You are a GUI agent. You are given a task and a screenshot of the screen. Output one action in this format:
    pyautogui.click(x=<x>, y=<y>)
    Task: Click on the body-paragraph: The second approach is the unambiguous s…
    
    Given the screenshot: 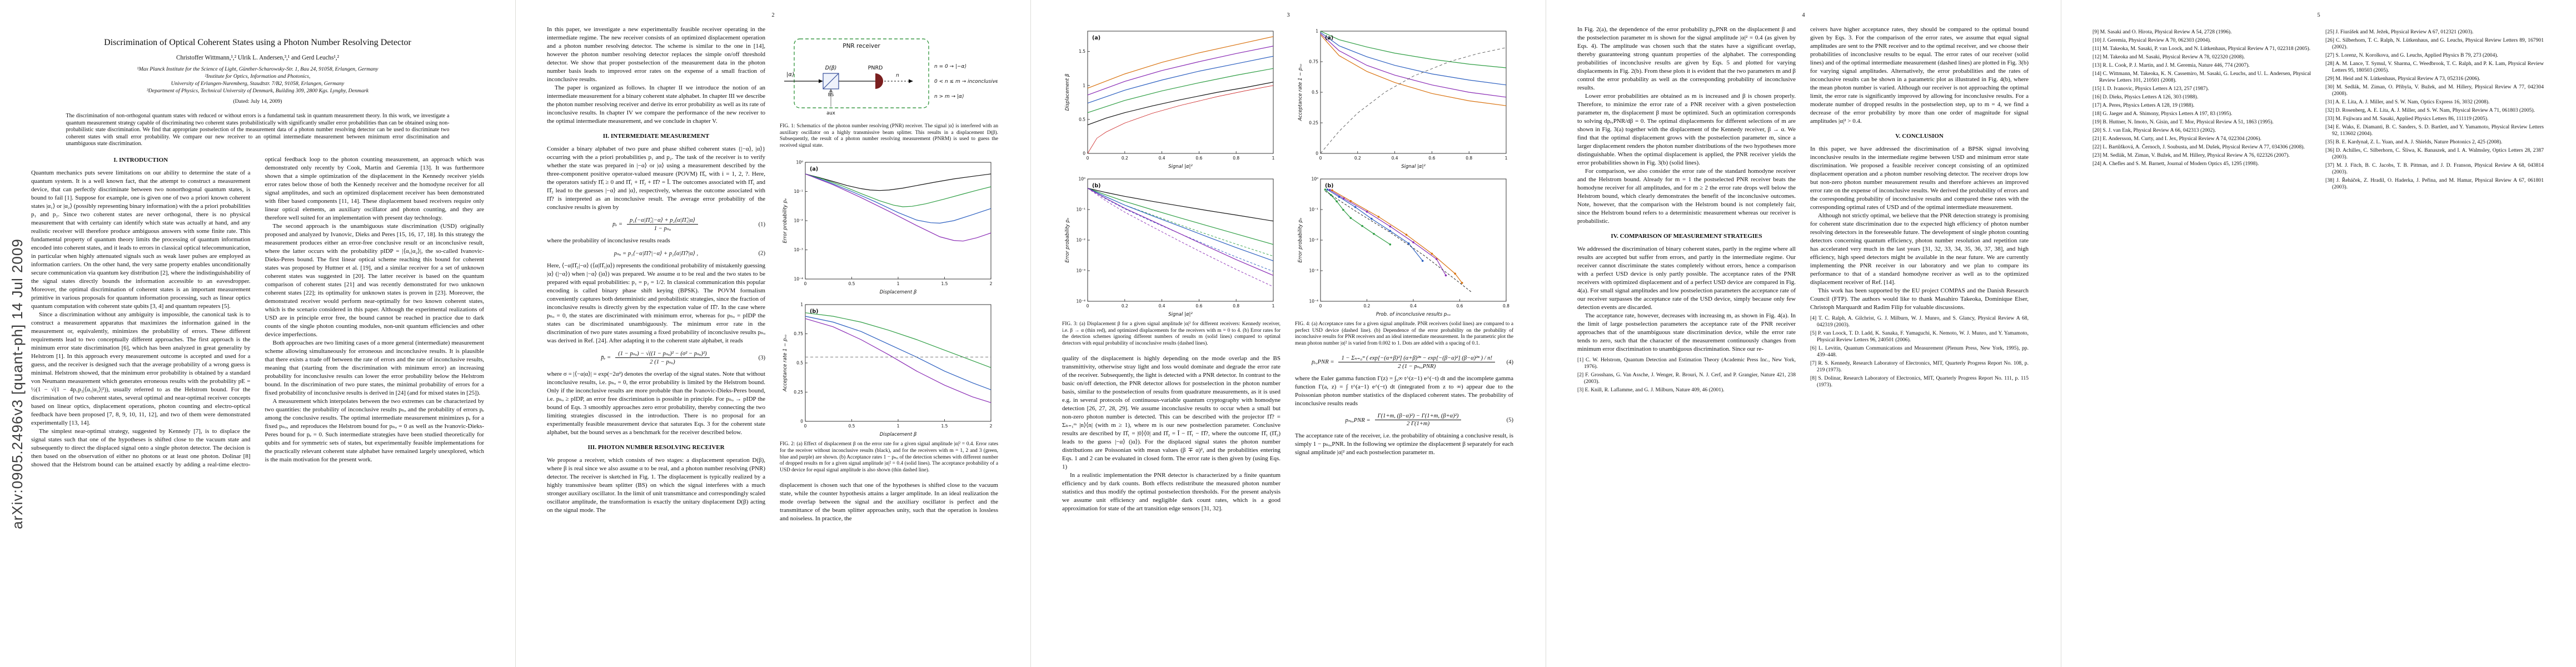 What is the action you would take?
    pyautogui.click(x=375, y=280)
    